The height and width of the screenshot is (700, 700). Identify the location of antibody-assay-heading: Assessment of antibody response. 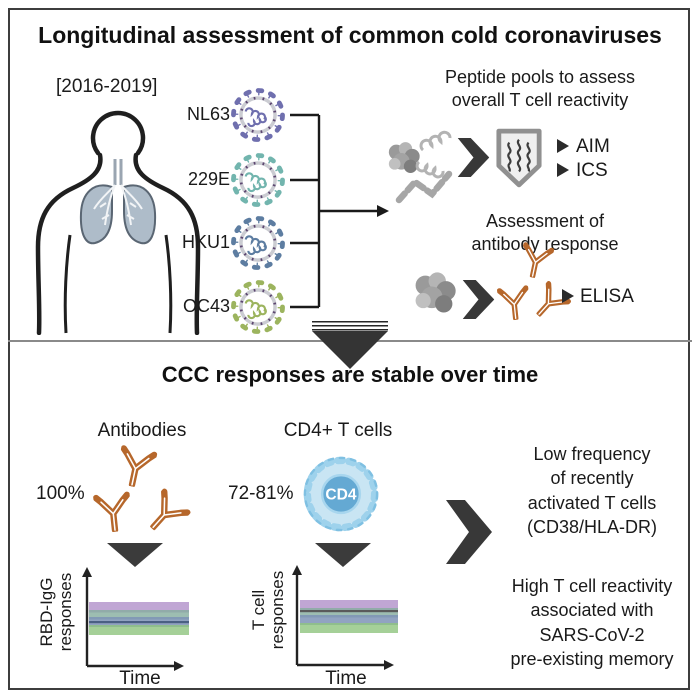
(545, 232).